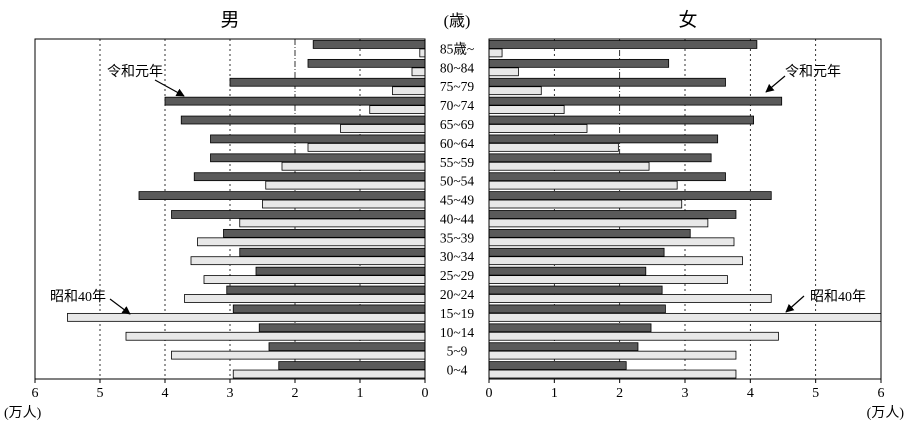 The image size is (908, 422). I want to click on female-tick-label-0: 0, so click(489, 393).